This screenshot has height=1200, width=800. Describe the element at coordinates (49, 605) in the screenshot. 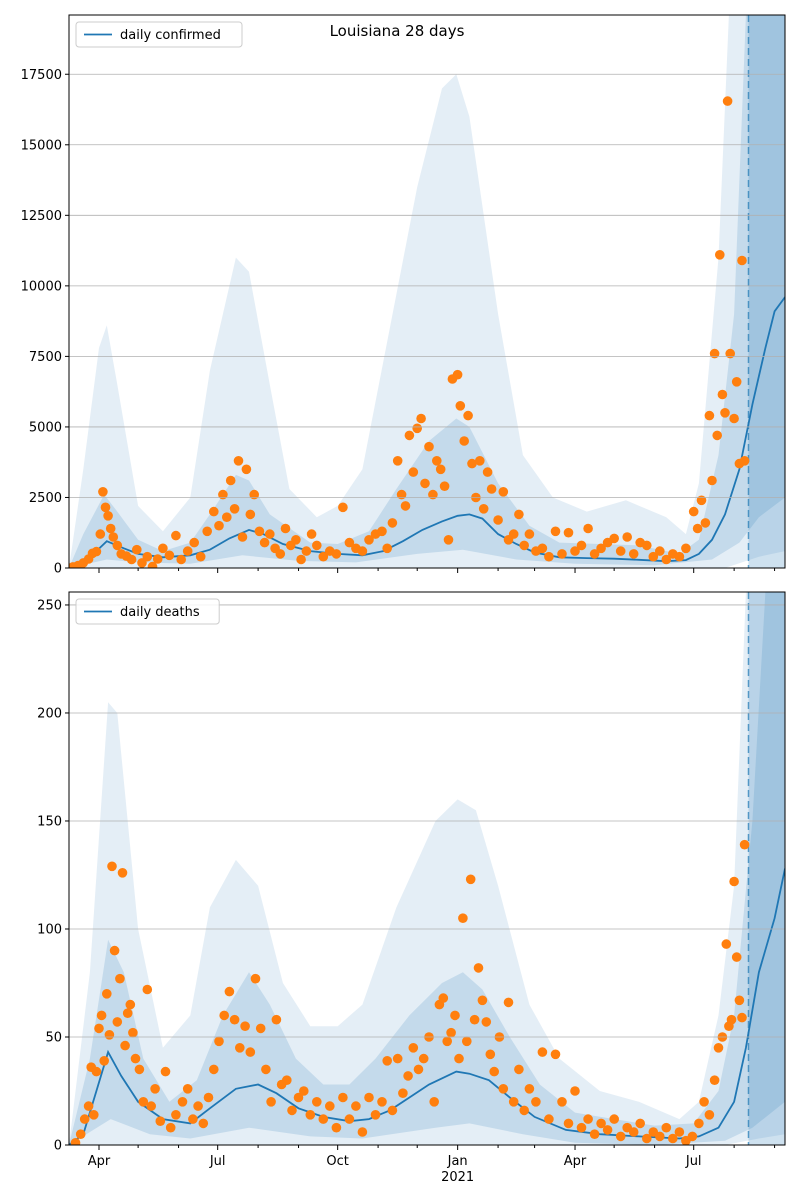

I see `y-tick-label: 250` at that location.